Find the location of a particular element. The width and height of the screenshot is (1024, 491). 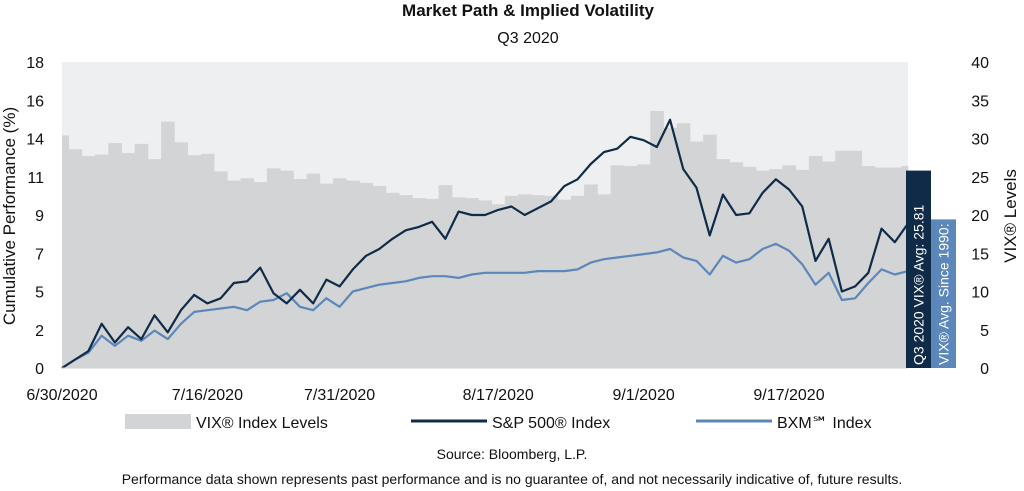

left-tick-label: 14 is located at coordinates (35, 140).